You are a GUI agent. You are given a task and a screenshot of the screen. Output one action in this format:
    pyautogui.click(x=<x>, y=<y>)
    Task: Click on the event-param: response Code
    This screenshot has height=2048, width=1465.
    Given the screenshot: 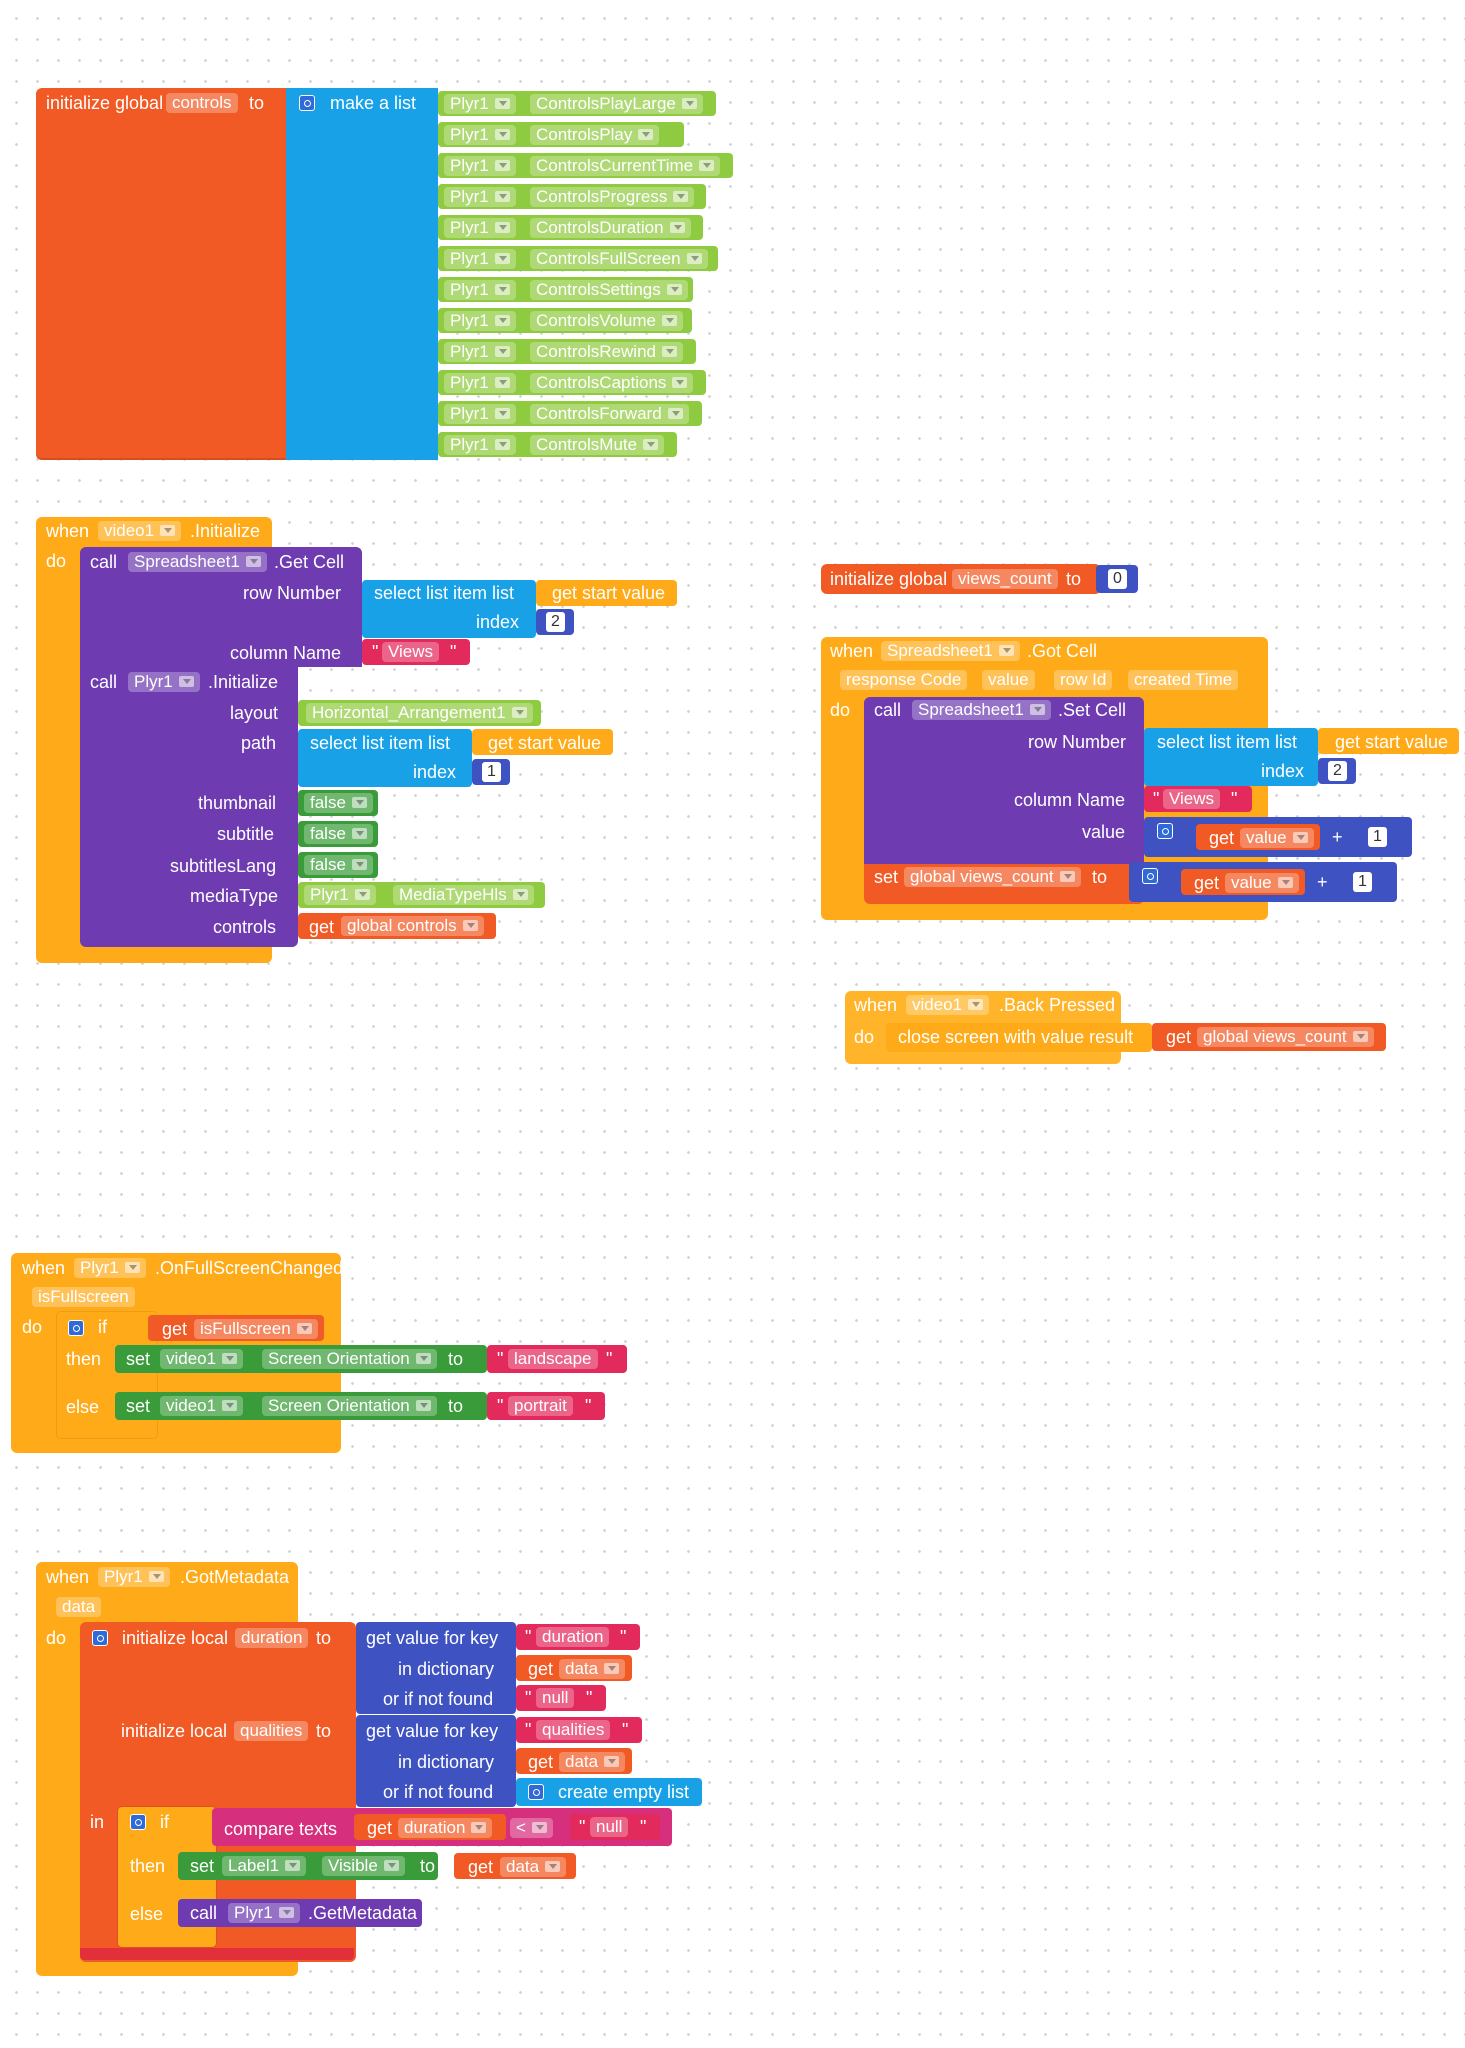 What is the action you would take?
    pyautogui.click(x=904, y=680)
    